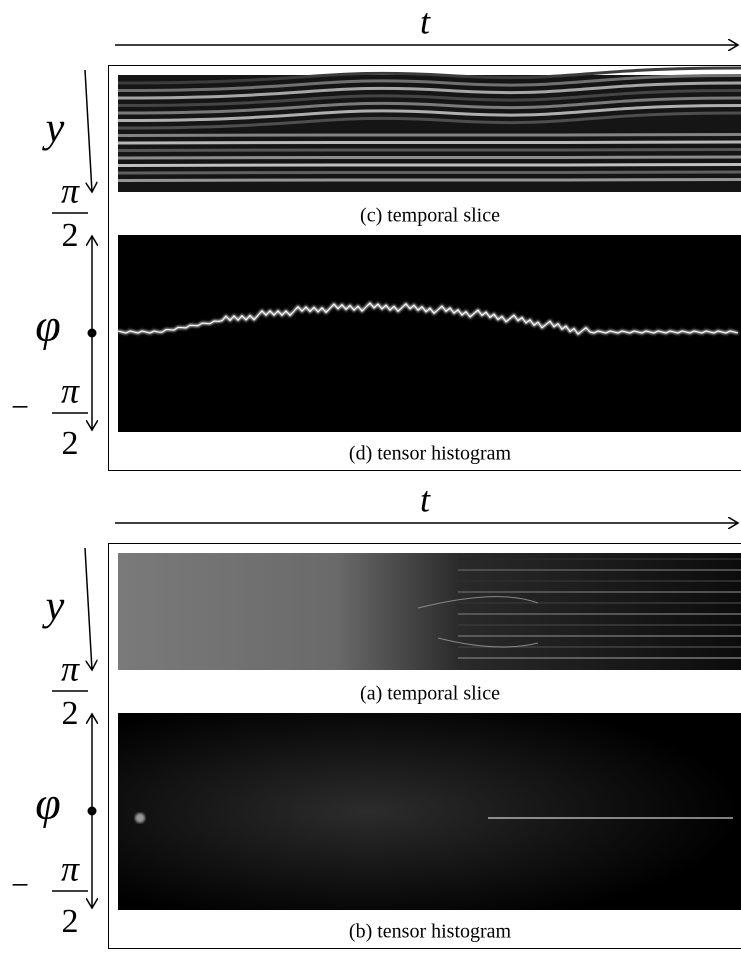  Describe the element at coordinates (430, 694) in the screenshot. I see `slice-caption: (a) temporal slice` at that location.